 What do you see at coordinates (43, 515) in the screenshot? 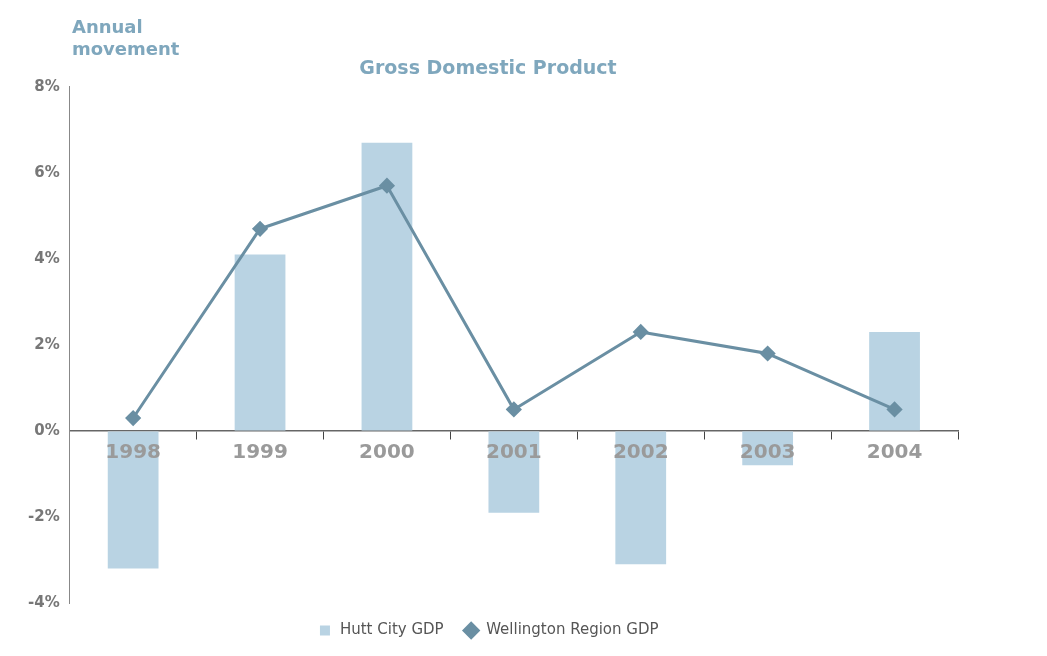
I see `y-tick-label: -2%` at bounding box center [43, 515].